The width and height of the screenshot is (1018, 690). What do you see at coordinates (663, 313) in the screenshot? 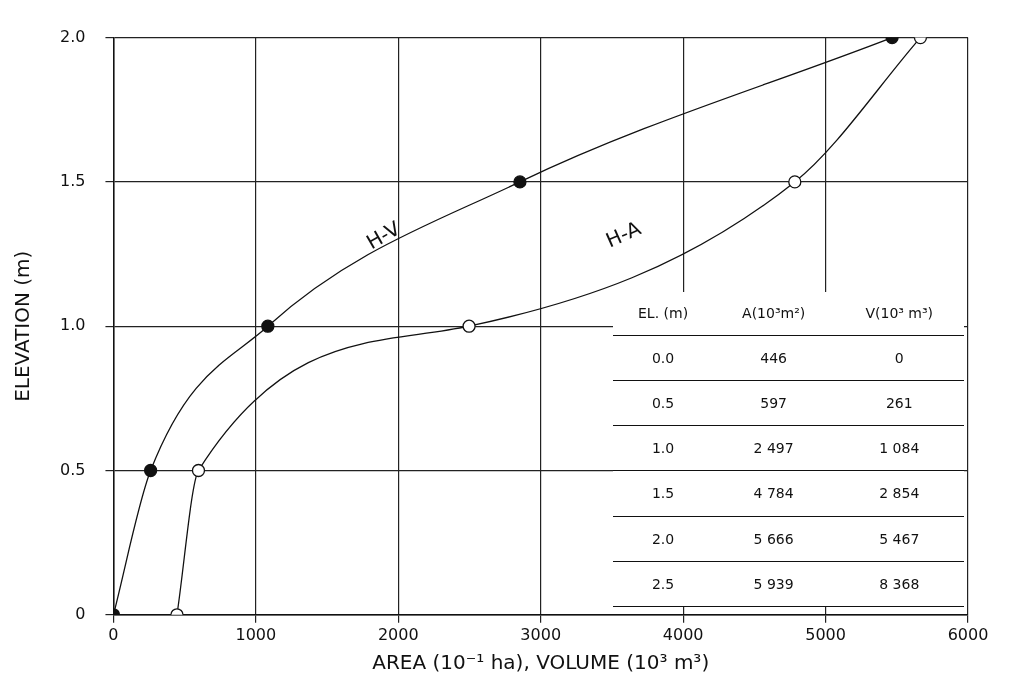
I see `annotation: EL. (m)` at bounding box center [663, 313].